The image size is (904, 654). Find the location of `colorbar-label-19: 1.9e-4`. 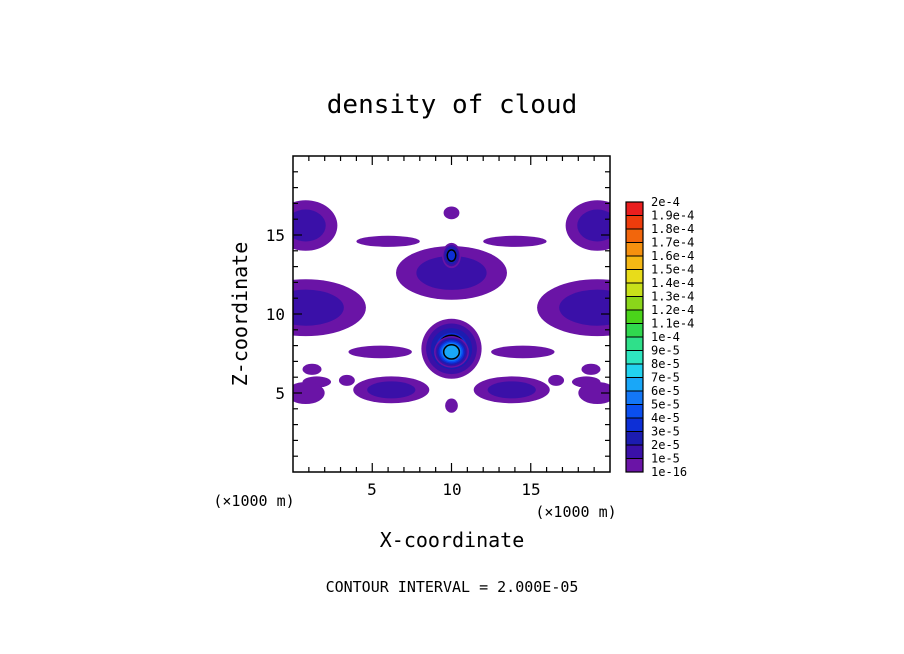

colorbar-label-19: 1.9e-4 is located at coordinates (672, 216).